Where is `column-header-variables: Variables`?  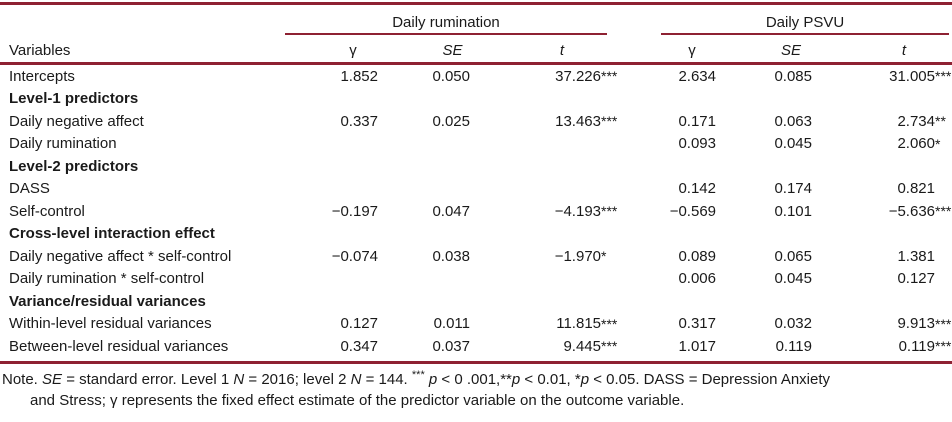
column-header-variables: Variables is located at coordinates (40, 50).